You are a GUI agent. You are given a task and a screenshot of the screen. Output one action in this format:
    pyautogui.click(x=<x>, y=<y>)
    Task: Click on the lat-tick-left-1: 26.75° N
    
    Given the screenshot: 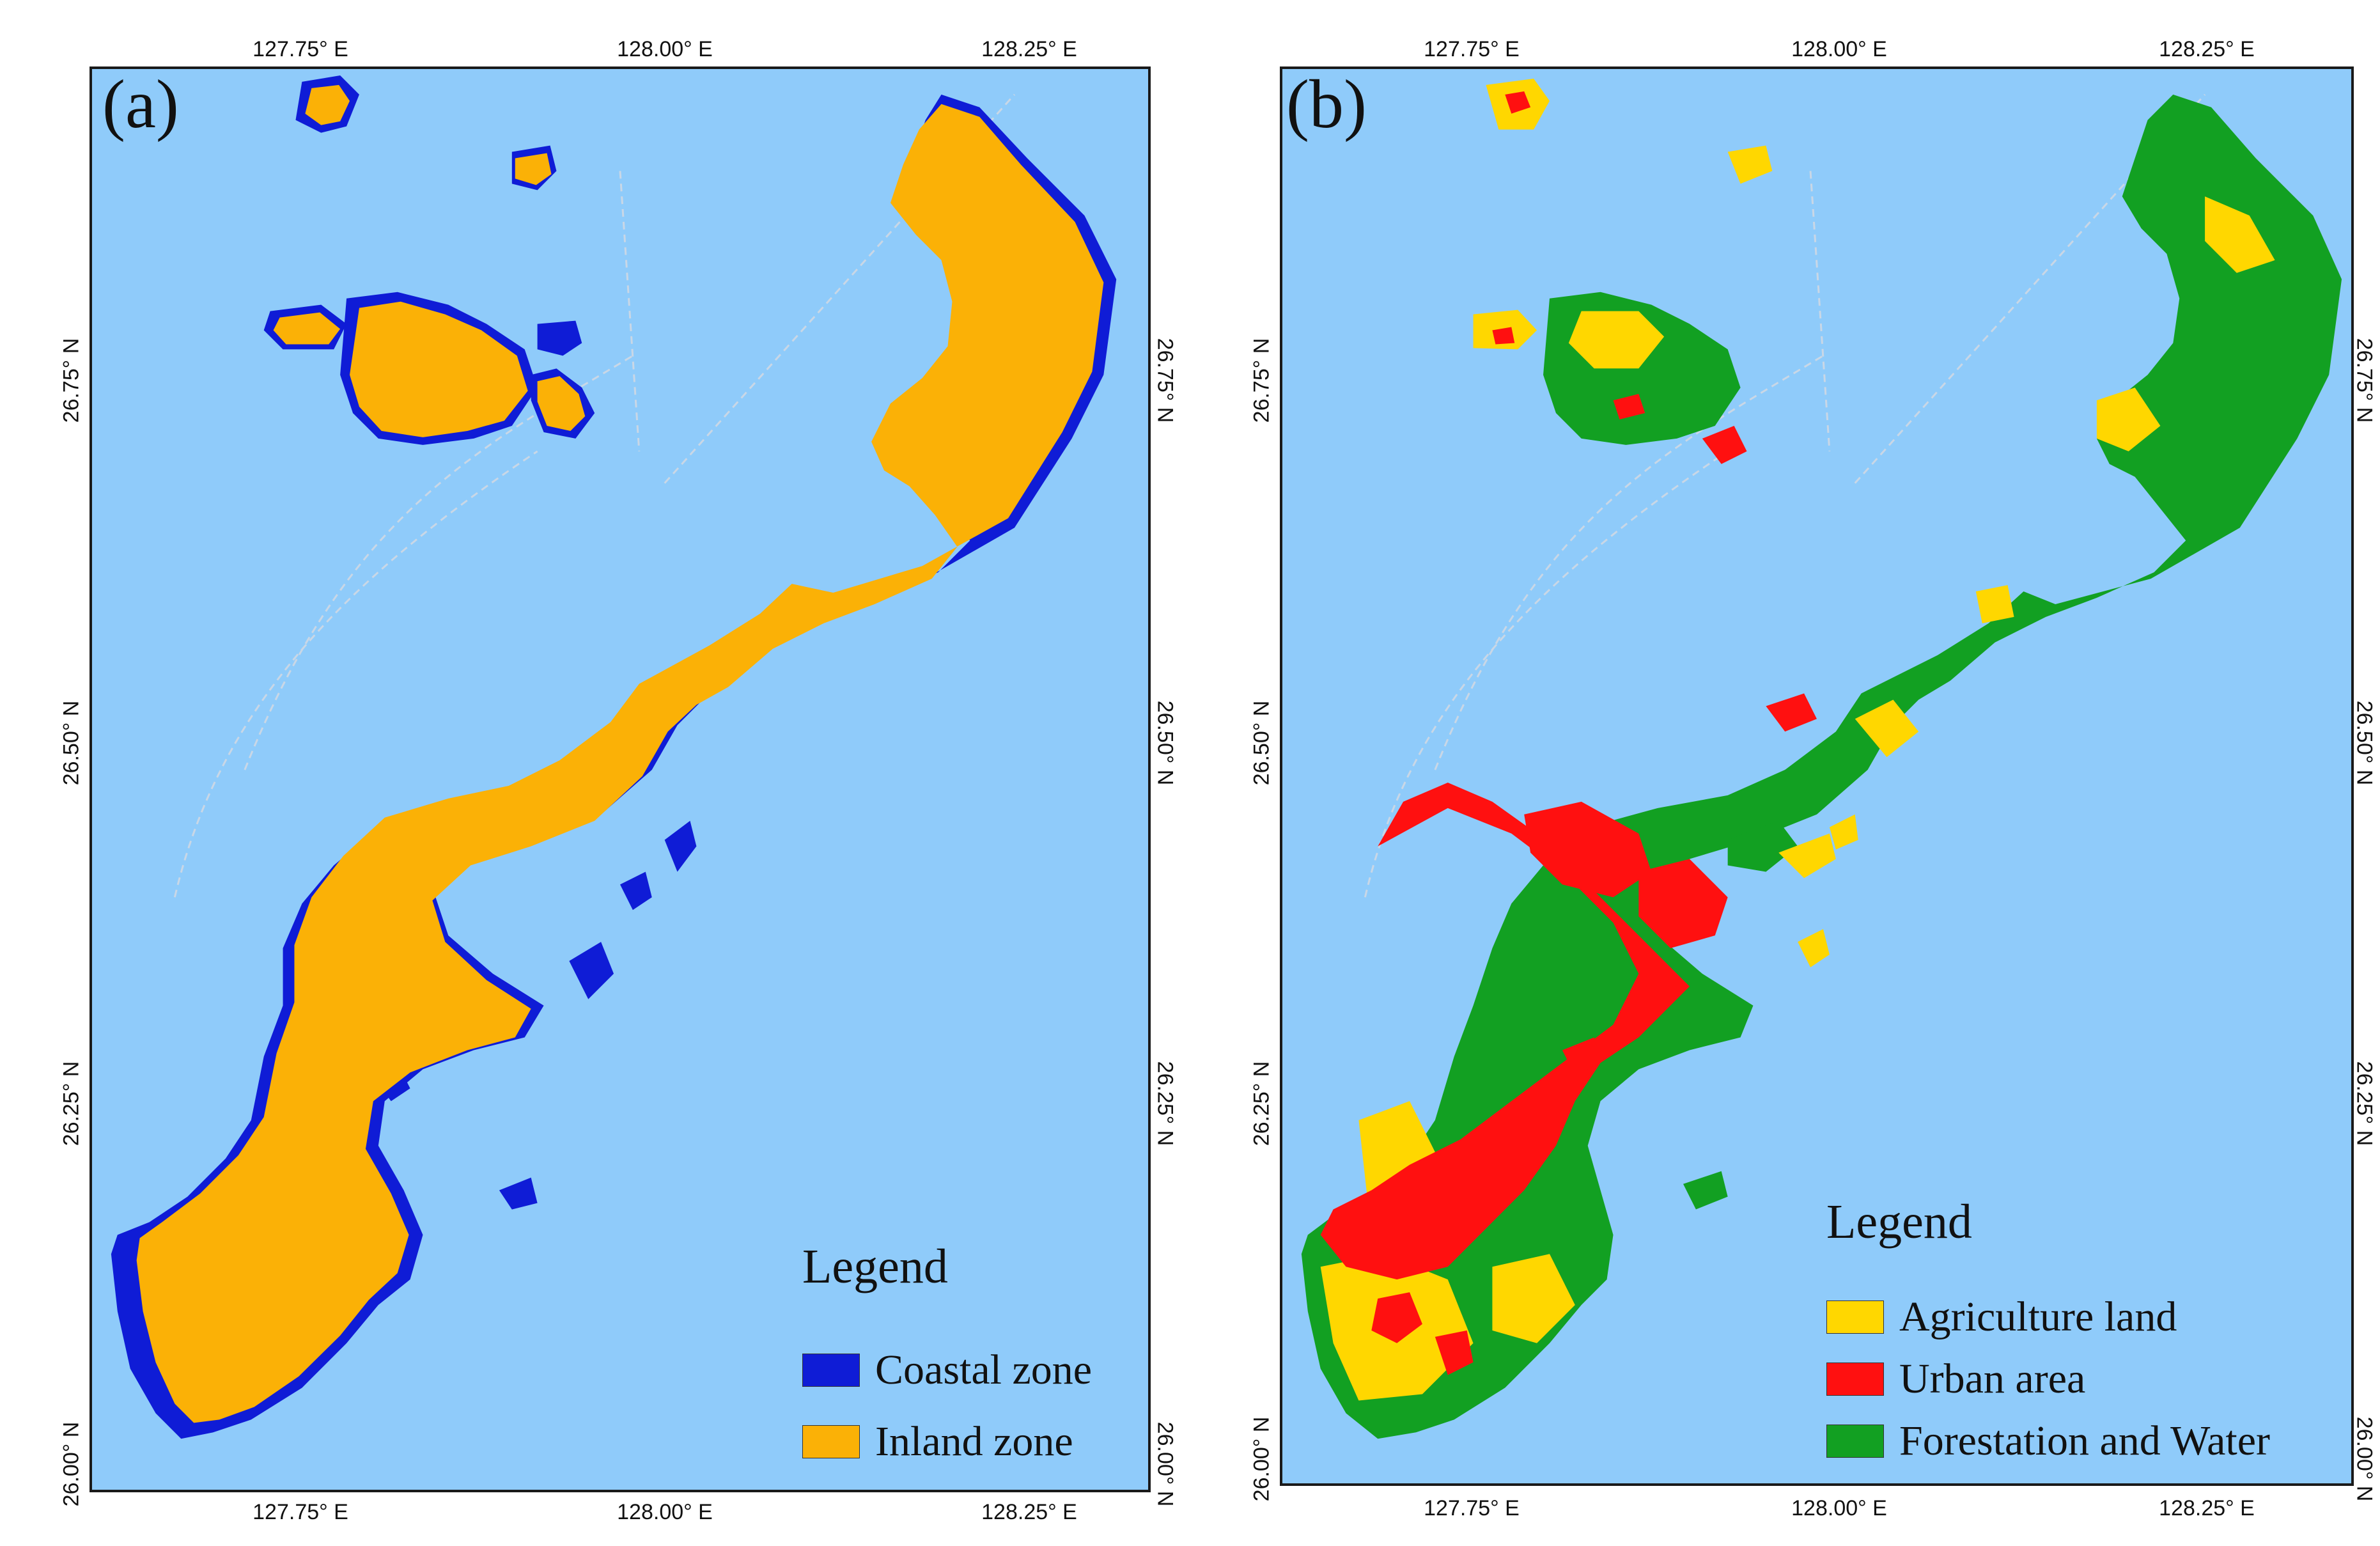 What is the action you would take?
    pyautogui.click(x=71, y=380)
    